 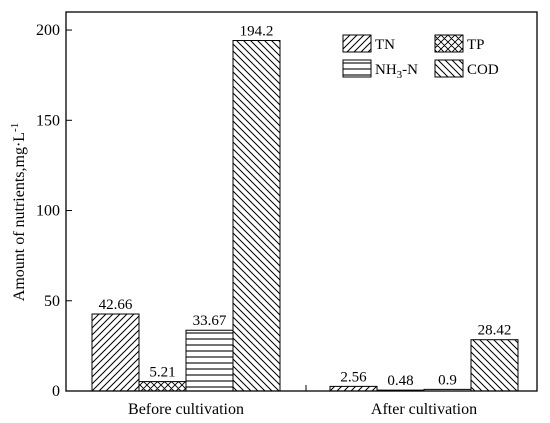 I want to click on value-label: 42.66, so click(x=116, y=305).